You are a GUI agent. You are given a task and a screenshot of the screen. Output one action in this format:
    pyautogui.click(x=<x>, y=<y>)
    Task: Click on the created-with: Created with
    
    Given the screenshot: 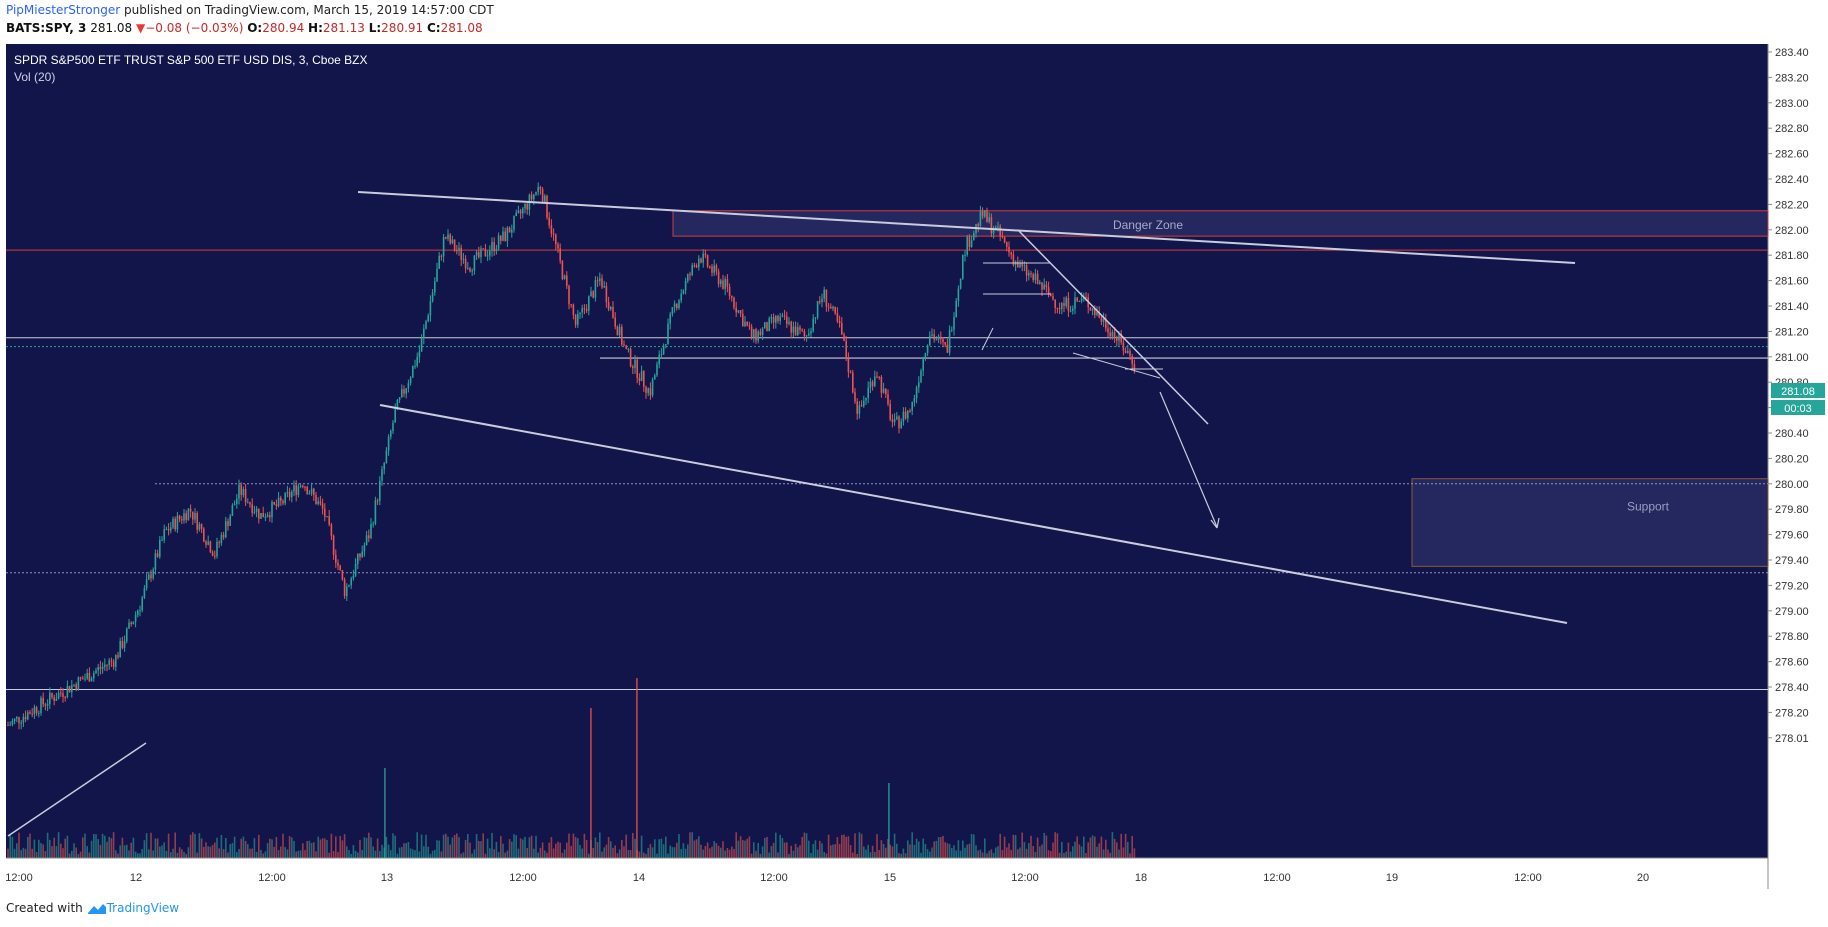 What is the action you would take?
    pyautogui.click(x=44, y=908)
    